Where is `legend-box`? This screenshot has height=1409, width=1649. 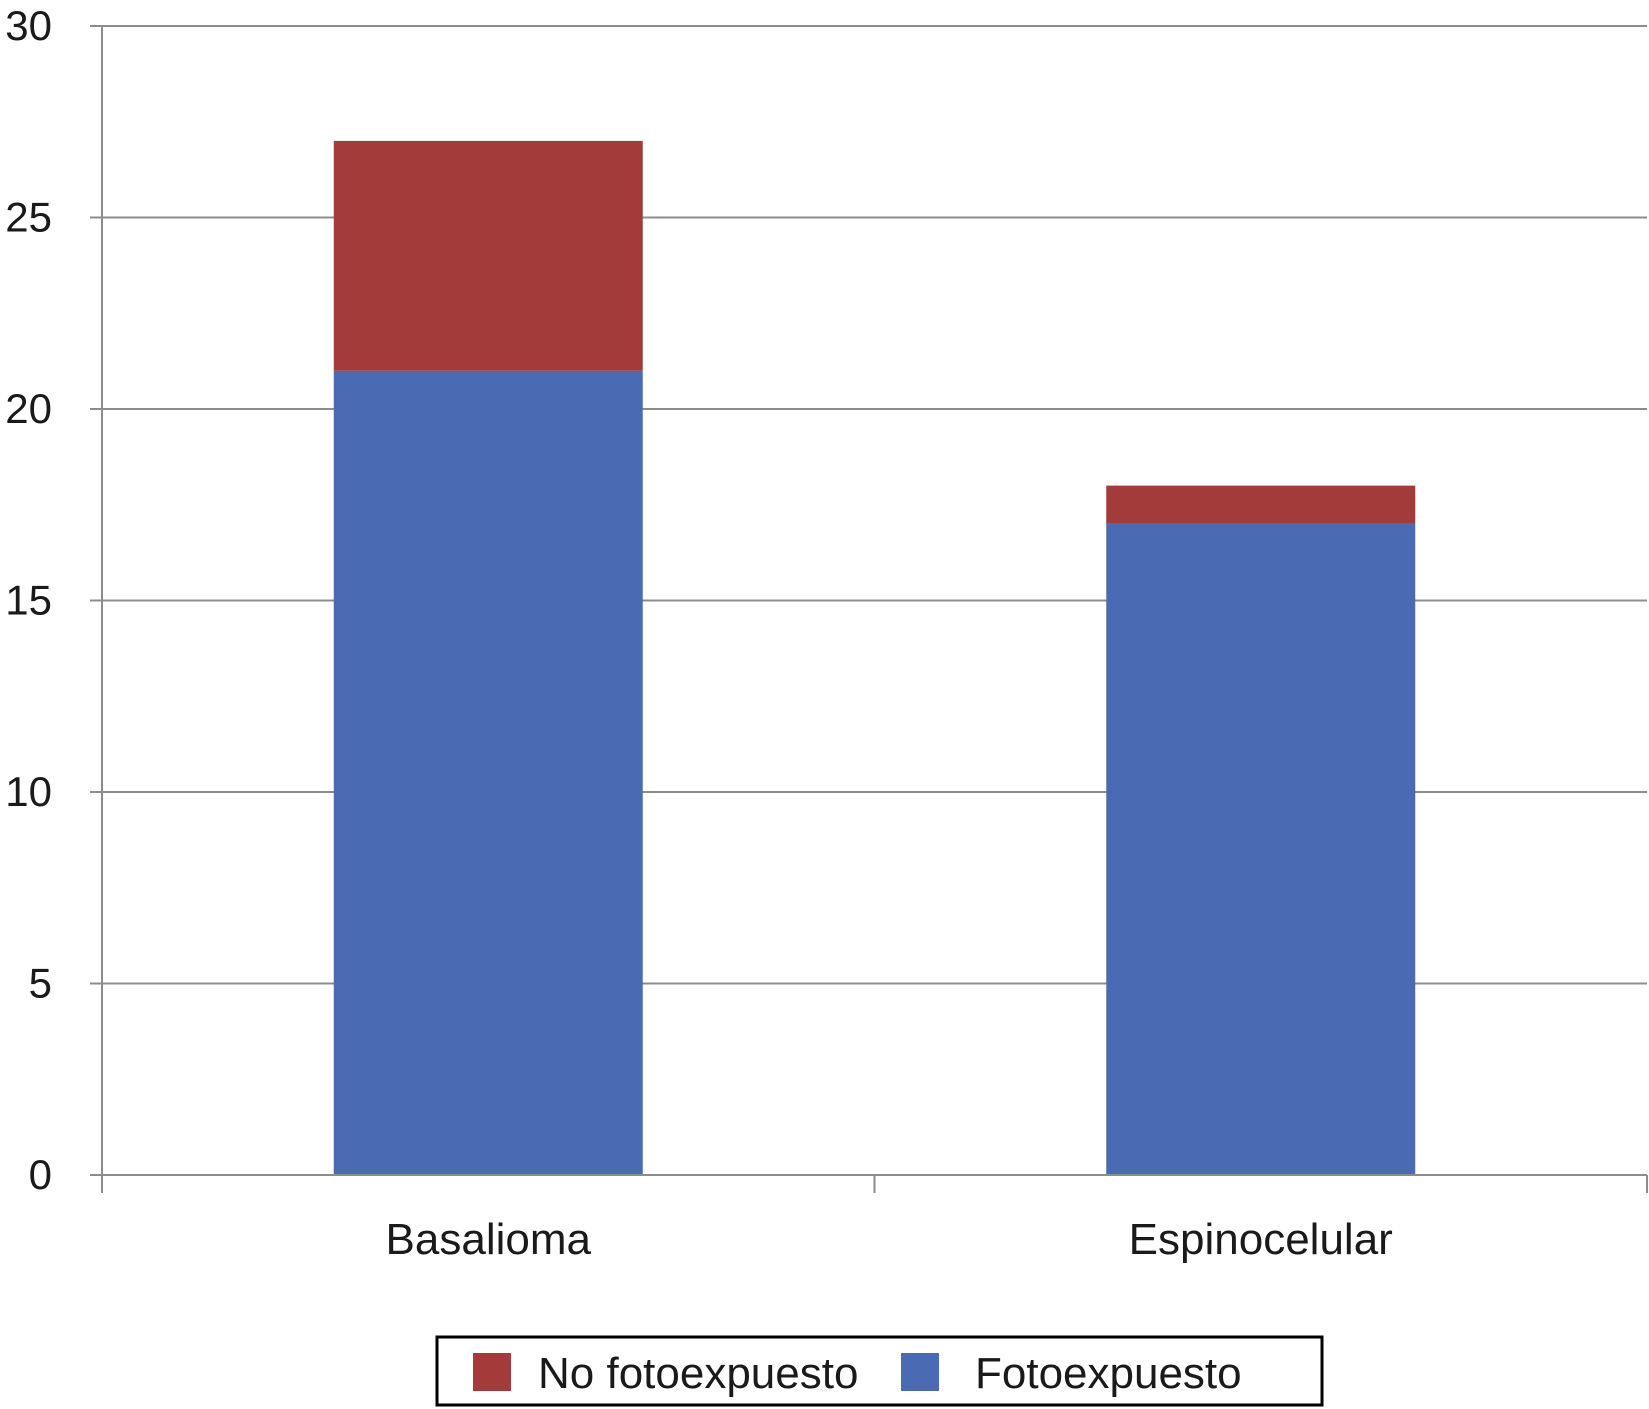
legend-box is located at coordinates (879, 1371).